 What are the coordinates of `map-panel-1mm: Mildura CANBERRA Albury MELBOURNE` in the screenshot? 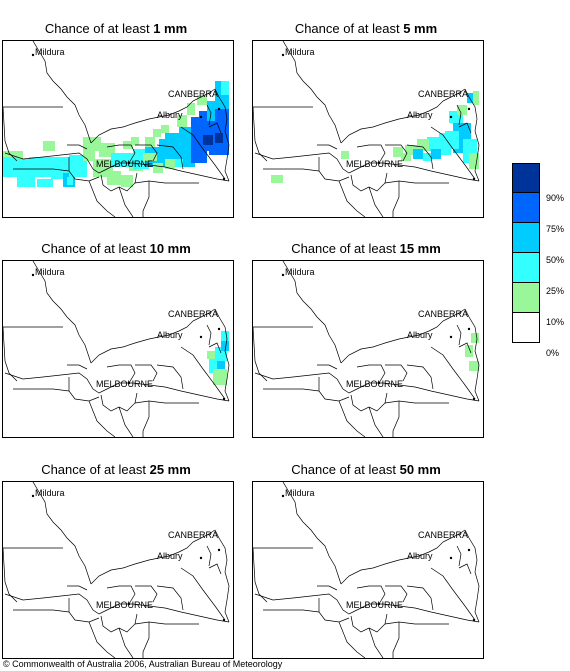 It's located at (118, 129).